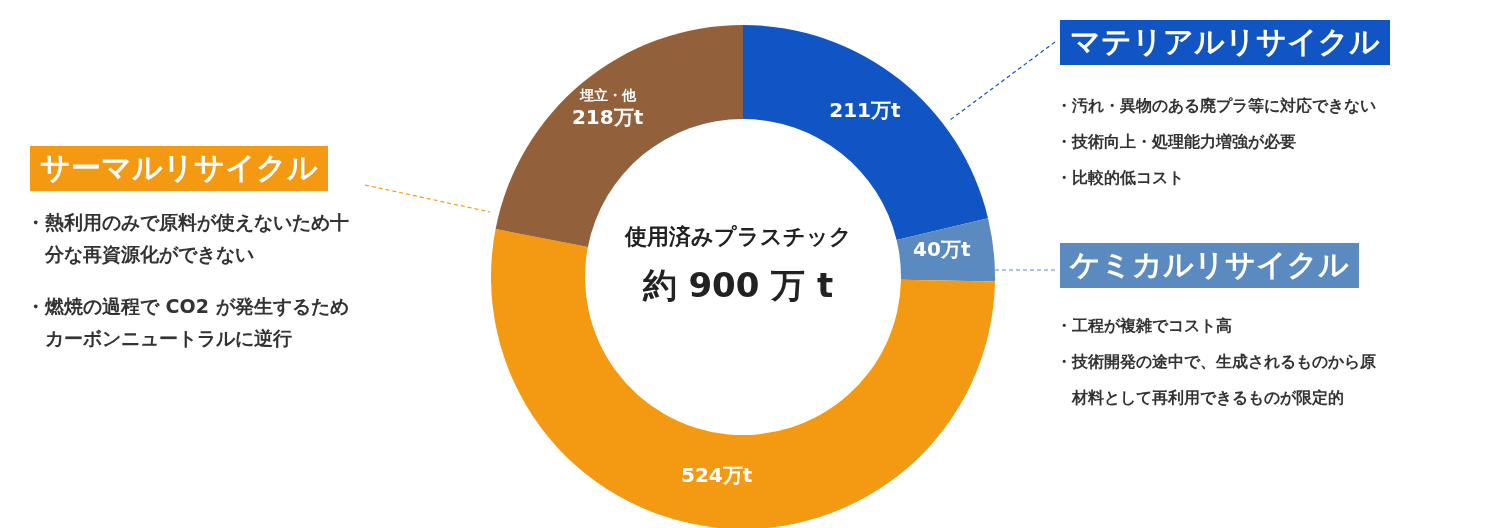  I want to click on text: 使用済みプラスチック, so click(738, 237).